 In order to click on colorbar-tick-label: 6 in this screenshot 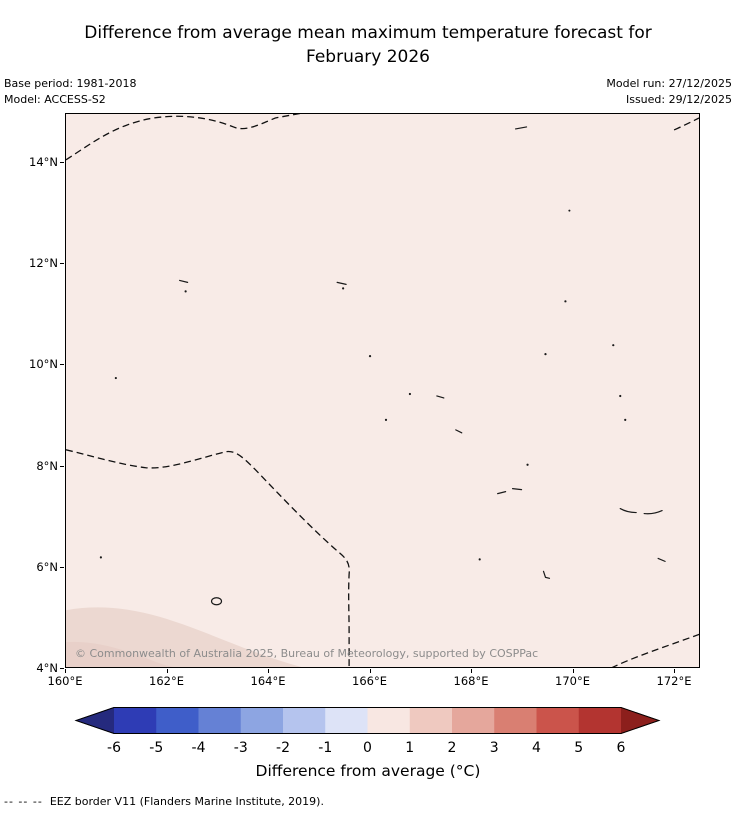, I will do `click(621, 748)`.